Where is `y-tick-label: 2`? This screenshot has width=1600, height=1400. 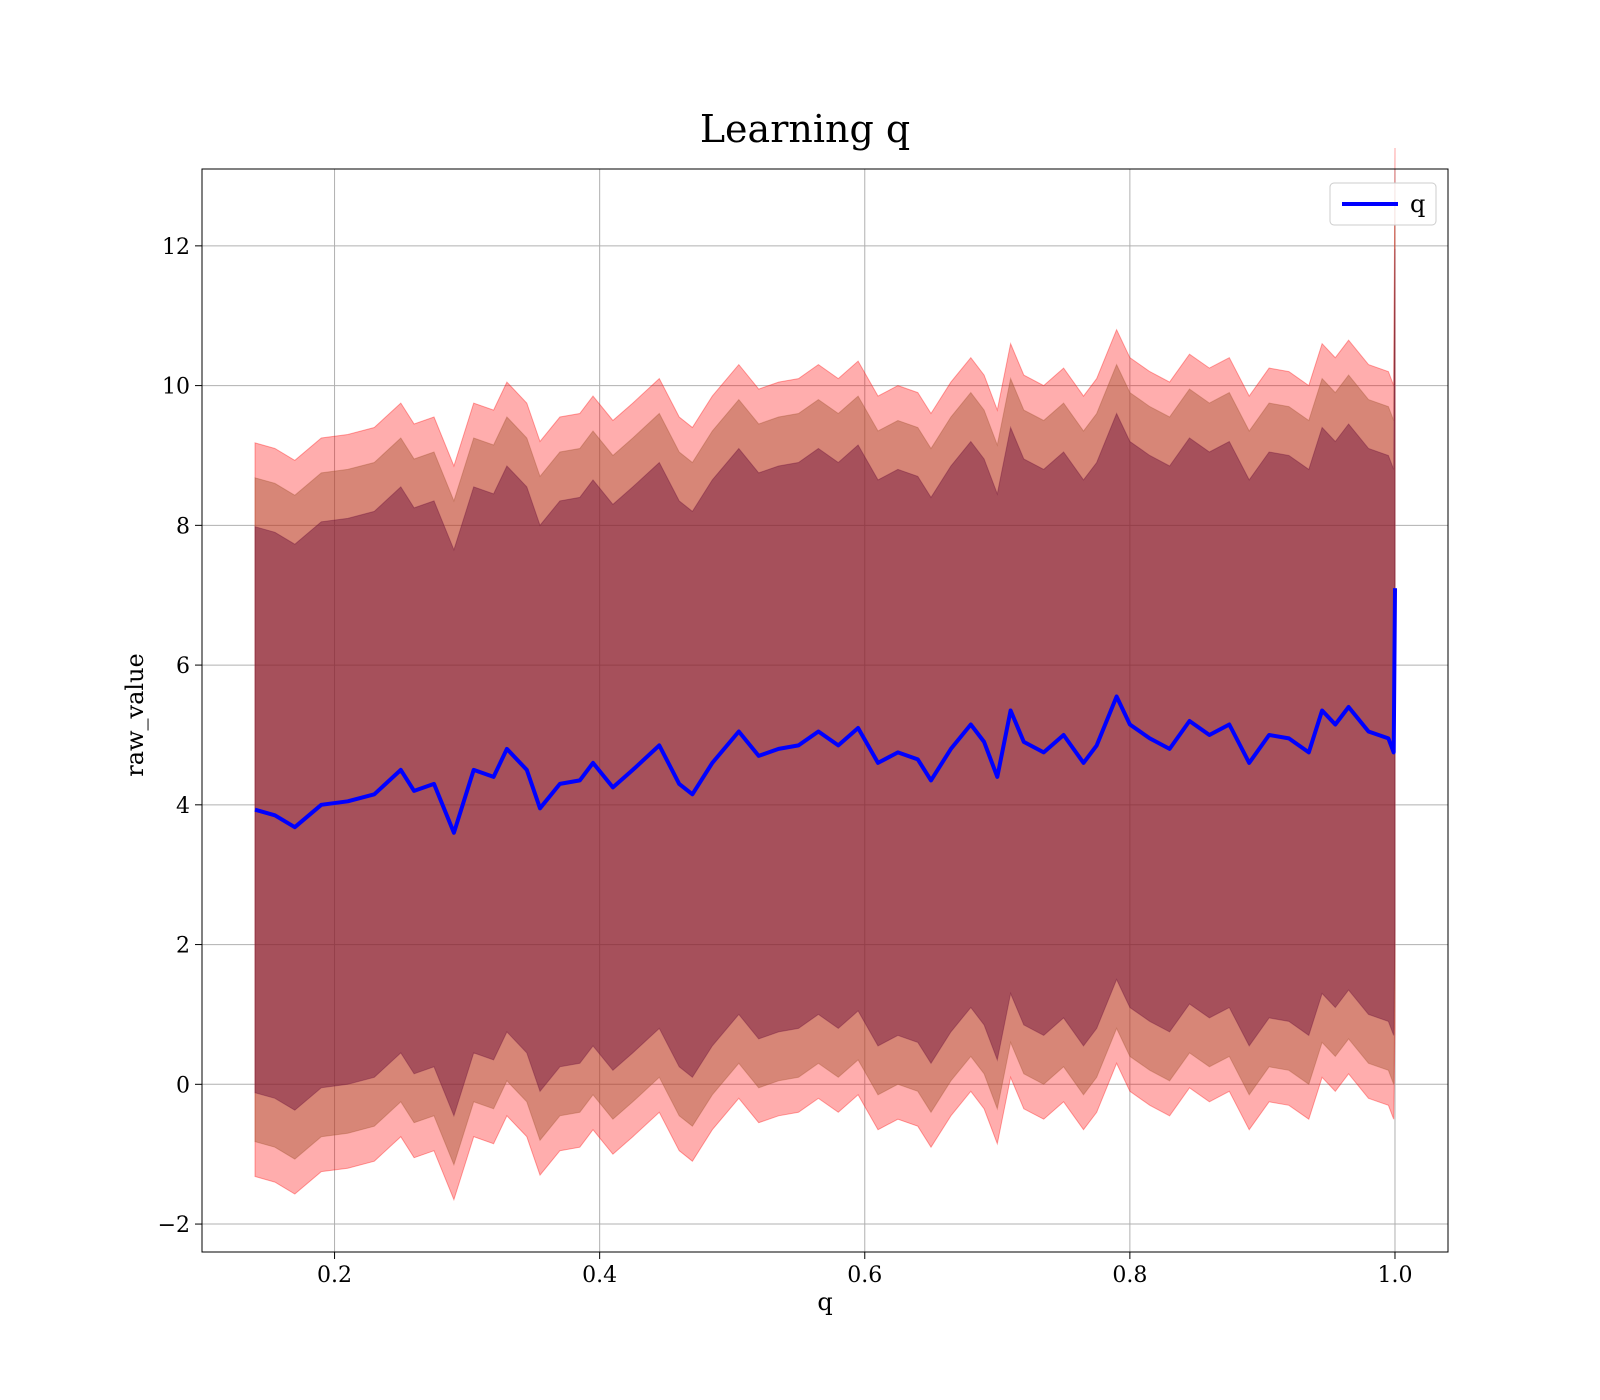
y-tick-label: 2 is located at coordinates (183, 946).